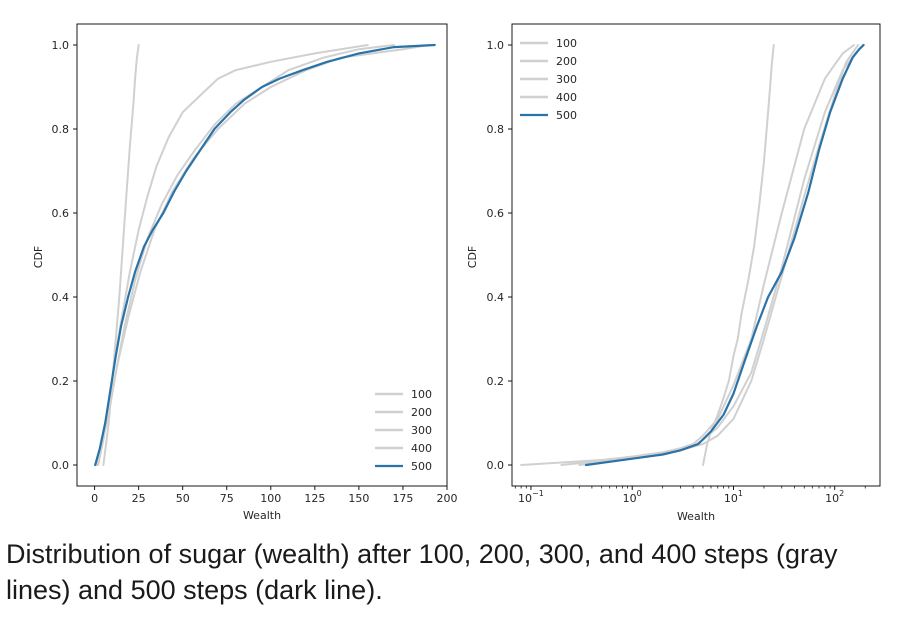 Image resolution: width=900 pixels, height=628 pixels. Describe the element at coordinates (740, 493) in the screenshot. I see `right-x-tick-exponent: 1` at that location.